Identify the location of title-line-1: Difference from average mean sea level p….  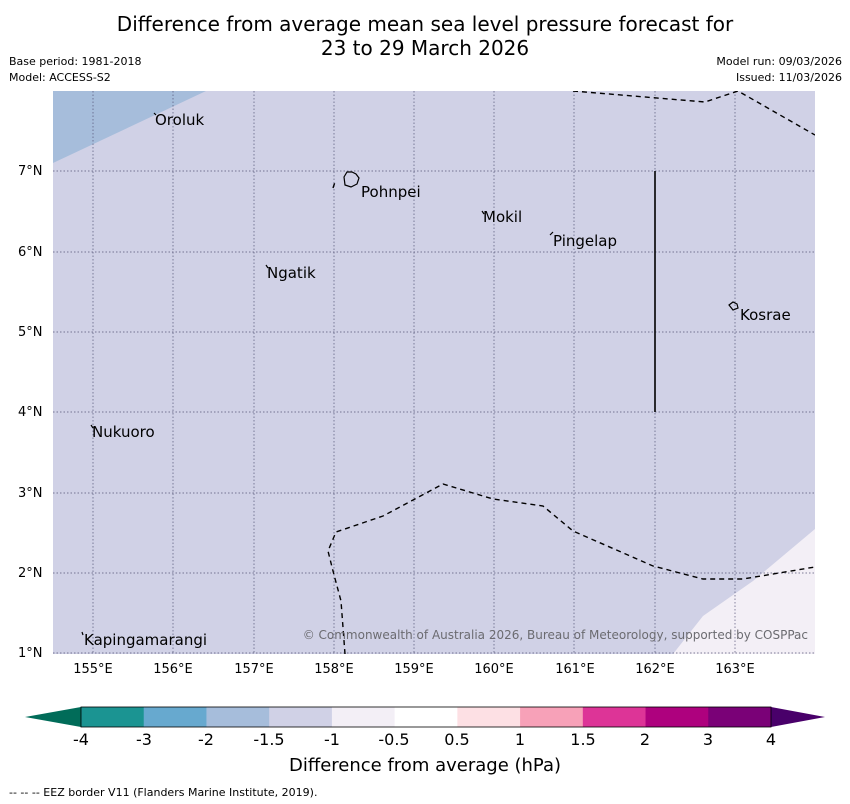
(425, 24).